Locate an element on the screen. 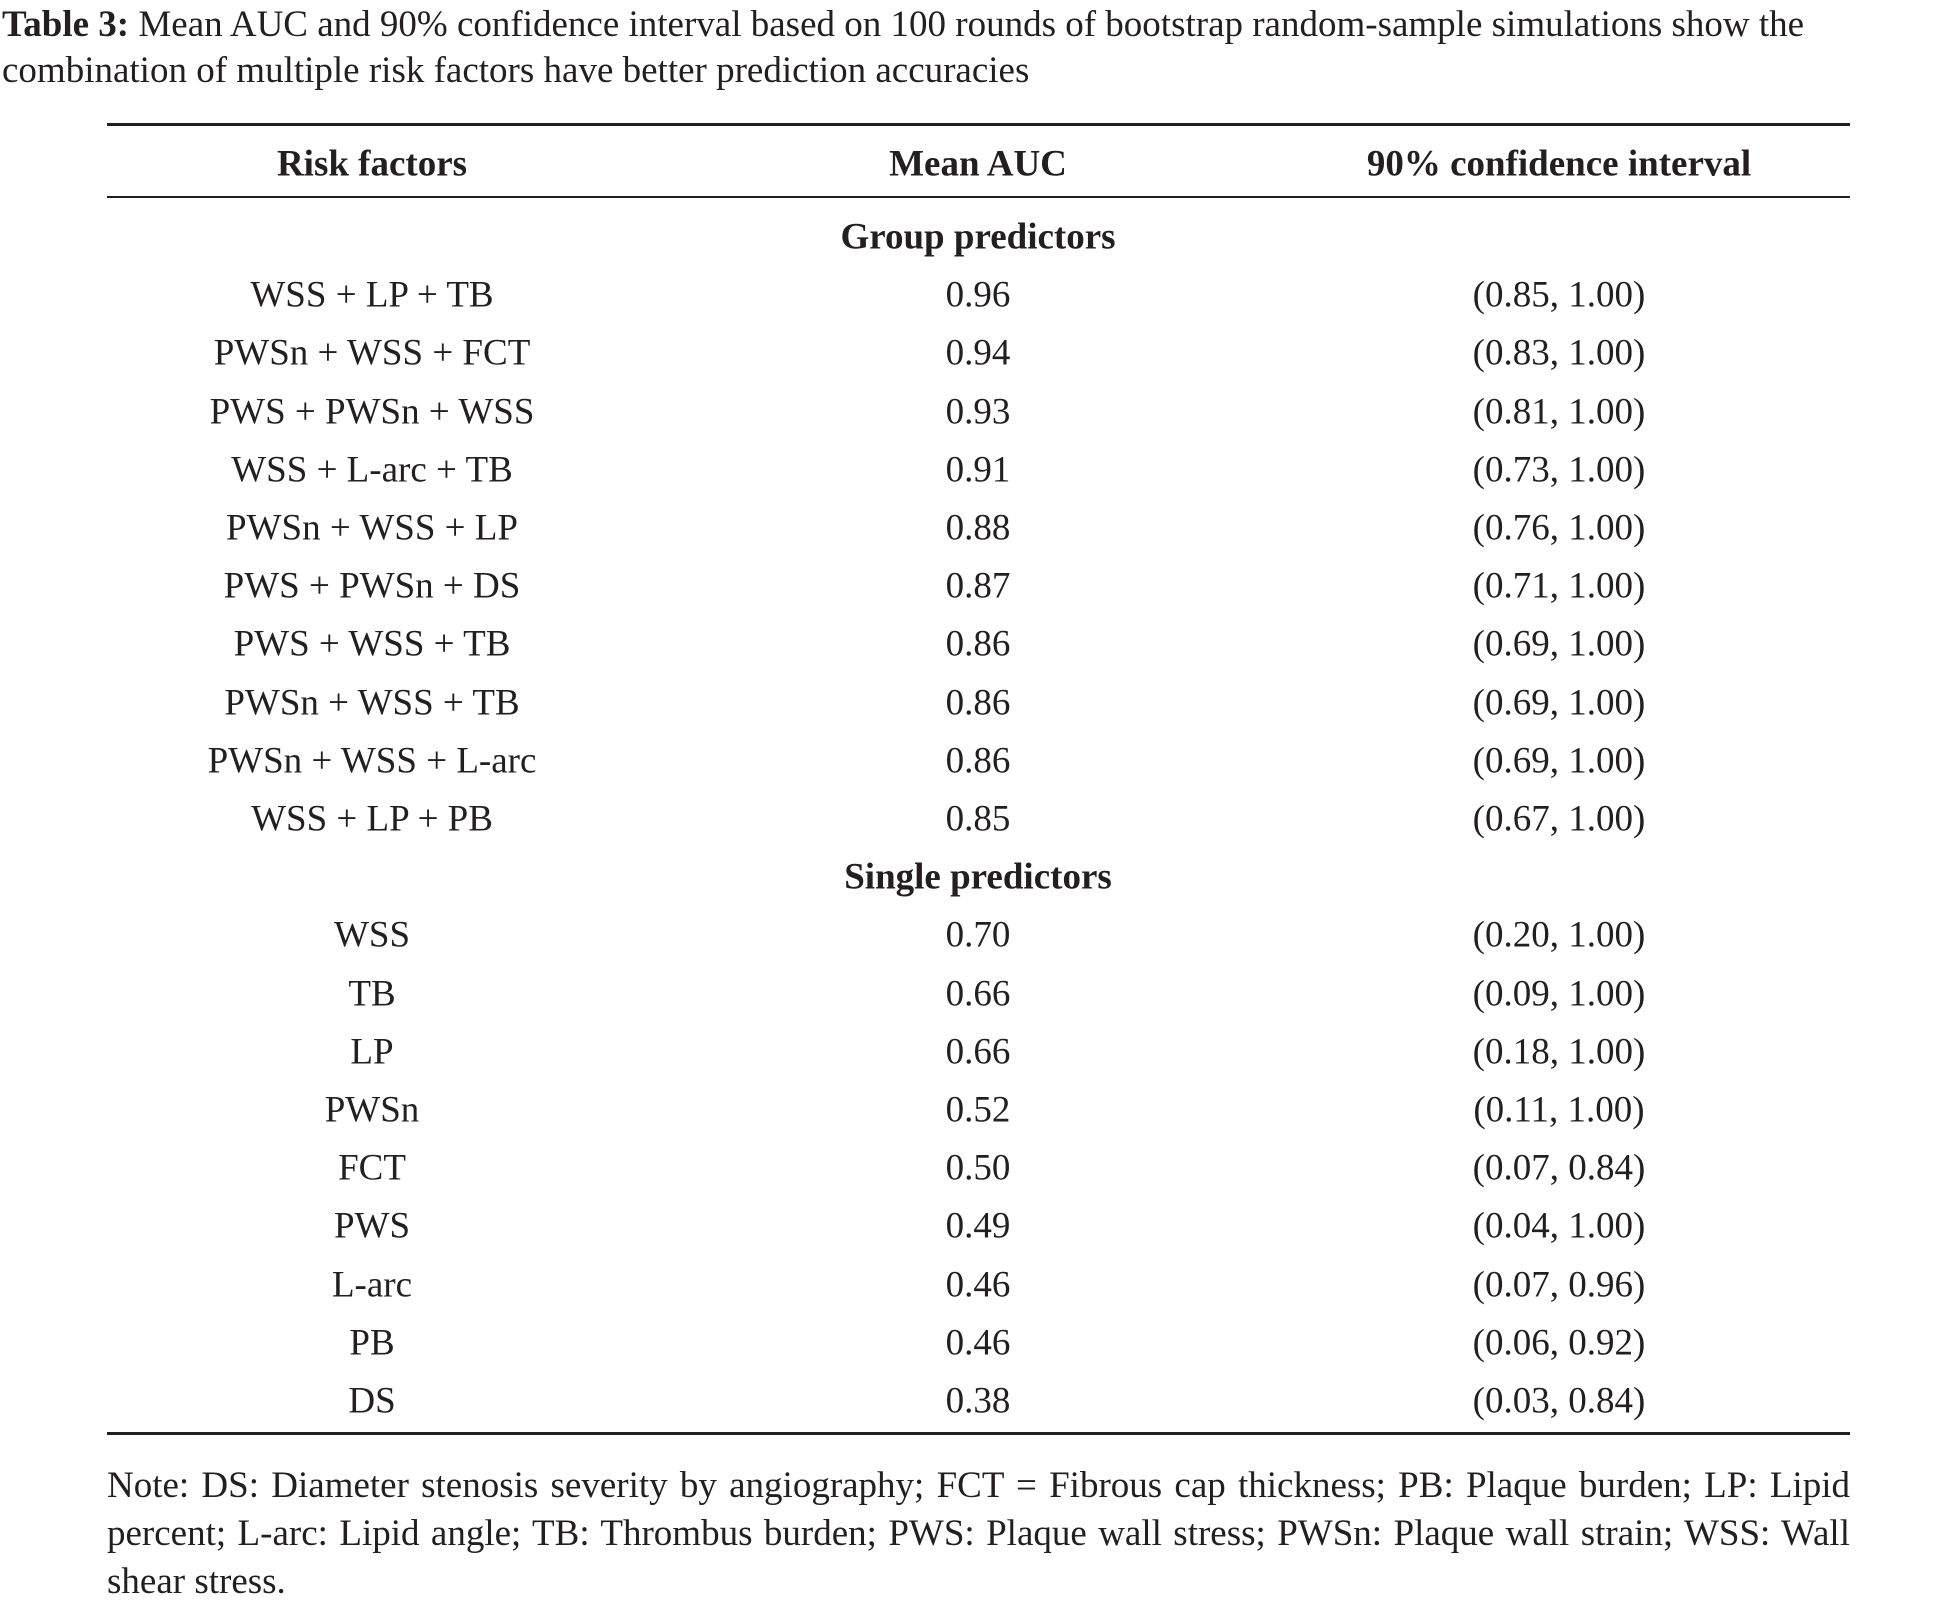 The image size is (1957, 1604). mean-auc: 0.88 is located at coordinates (978, 528).